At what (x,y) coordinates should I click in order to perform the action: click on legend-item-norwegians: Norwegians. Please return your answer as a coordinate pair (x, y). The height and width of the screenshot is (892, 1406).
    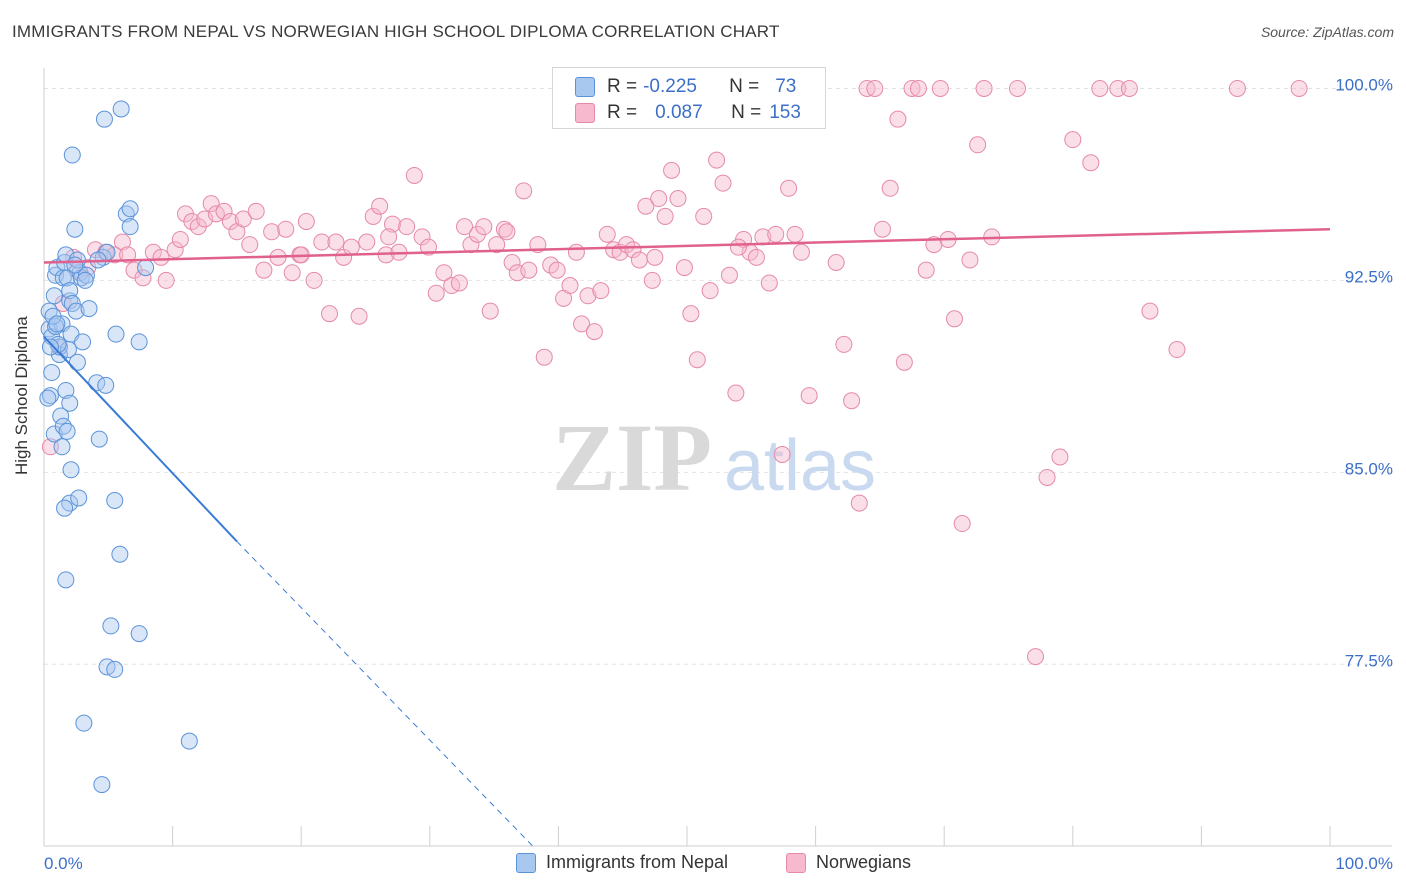
    Looking at the image, I should click on (848, 862).